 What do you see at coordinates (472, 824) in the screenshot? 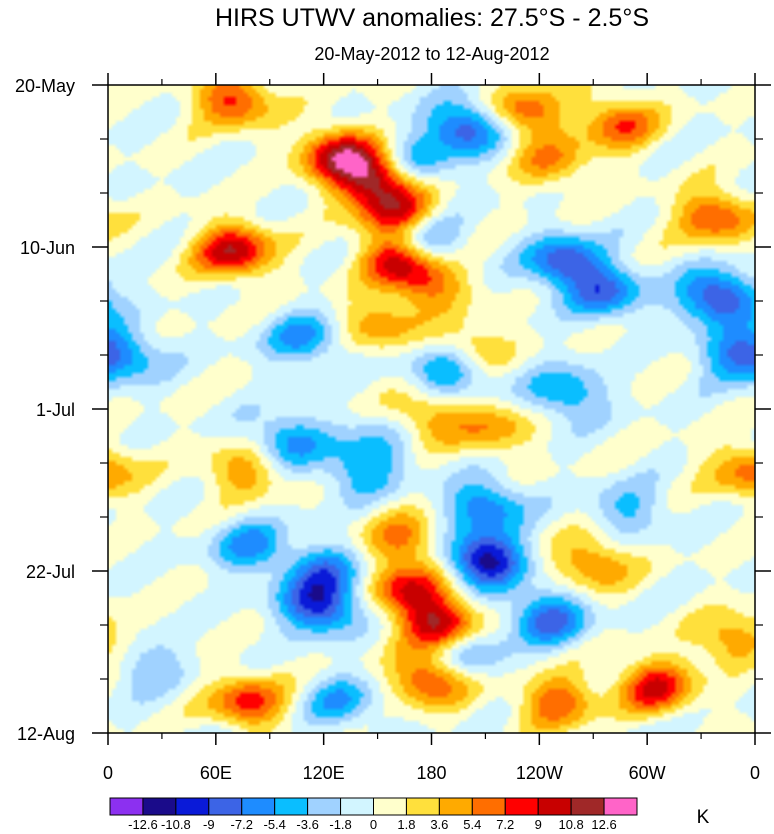
I see `colorbar-label: 5.4` at bounding box center [472, 824].